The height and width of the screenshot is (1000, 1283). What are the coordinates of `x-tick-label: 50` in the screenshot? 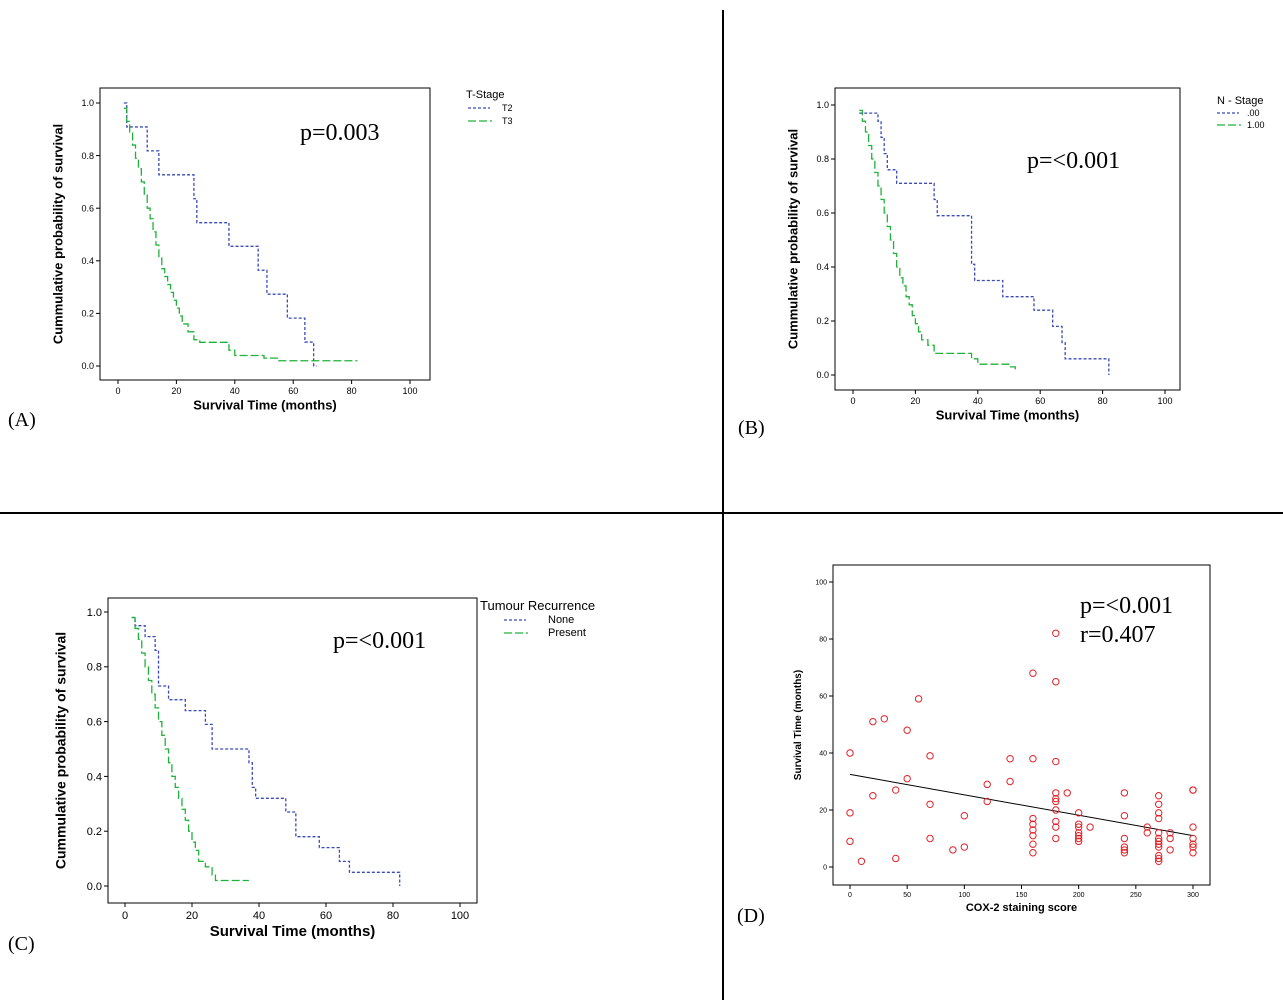 It's located at (907, 895).